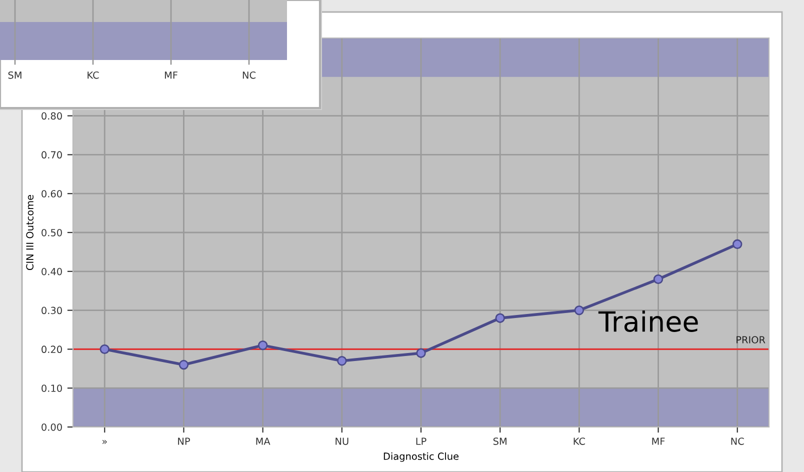  What do you see at coordinates (52, 388) in the screenshot?
I see `y-tick-label: 0.10` at bounding box center [52, 388].